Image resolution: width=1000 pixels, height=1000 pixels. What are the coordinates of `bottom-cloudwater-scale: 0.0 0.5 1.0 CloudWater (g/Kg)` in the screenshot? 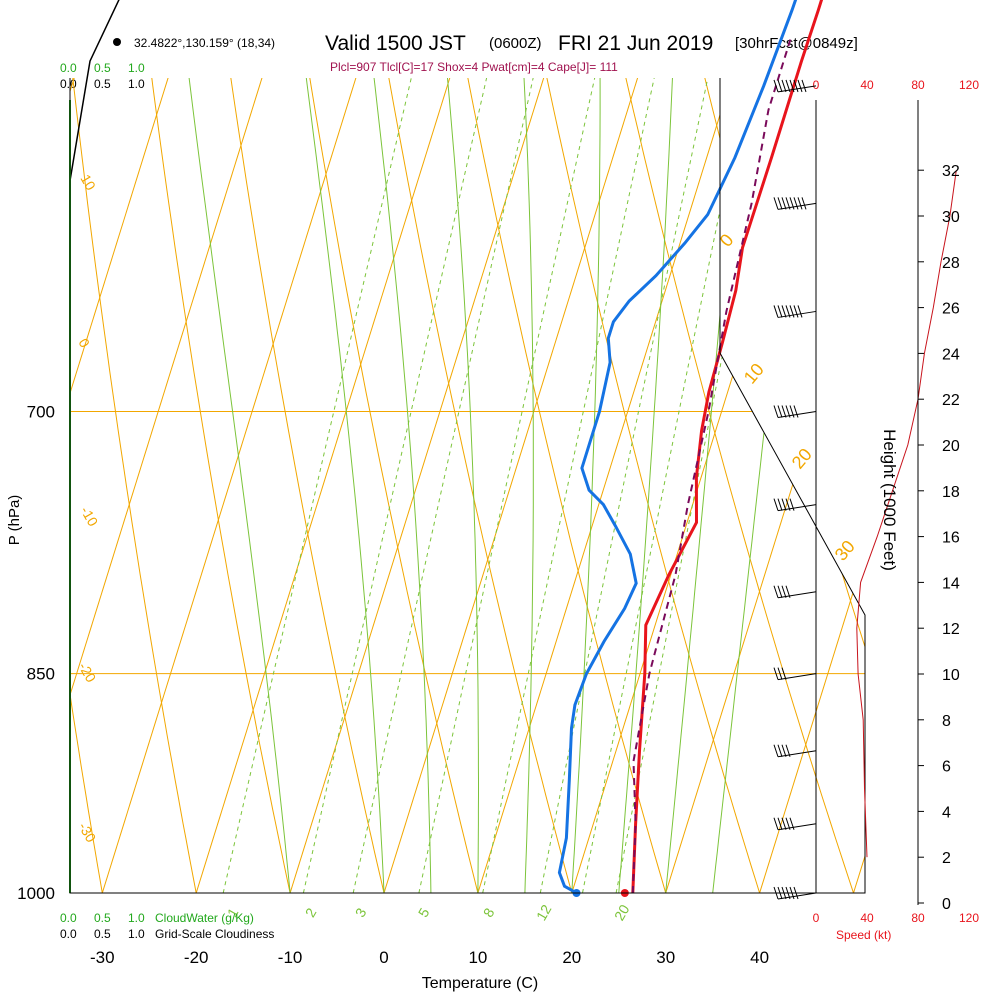 It's located at (157, 918).